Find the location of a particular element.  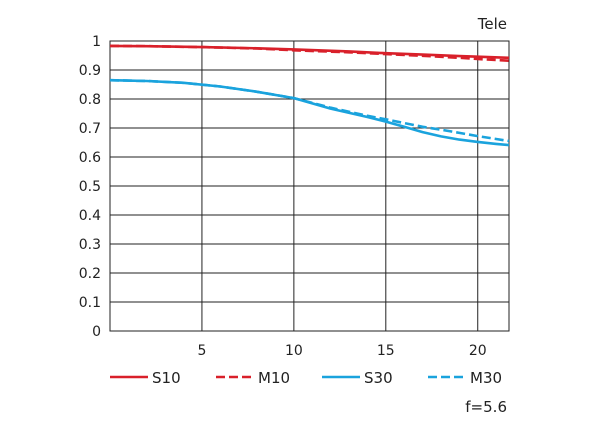

x-tick-label: 15 is located at coordinates (386, 351).